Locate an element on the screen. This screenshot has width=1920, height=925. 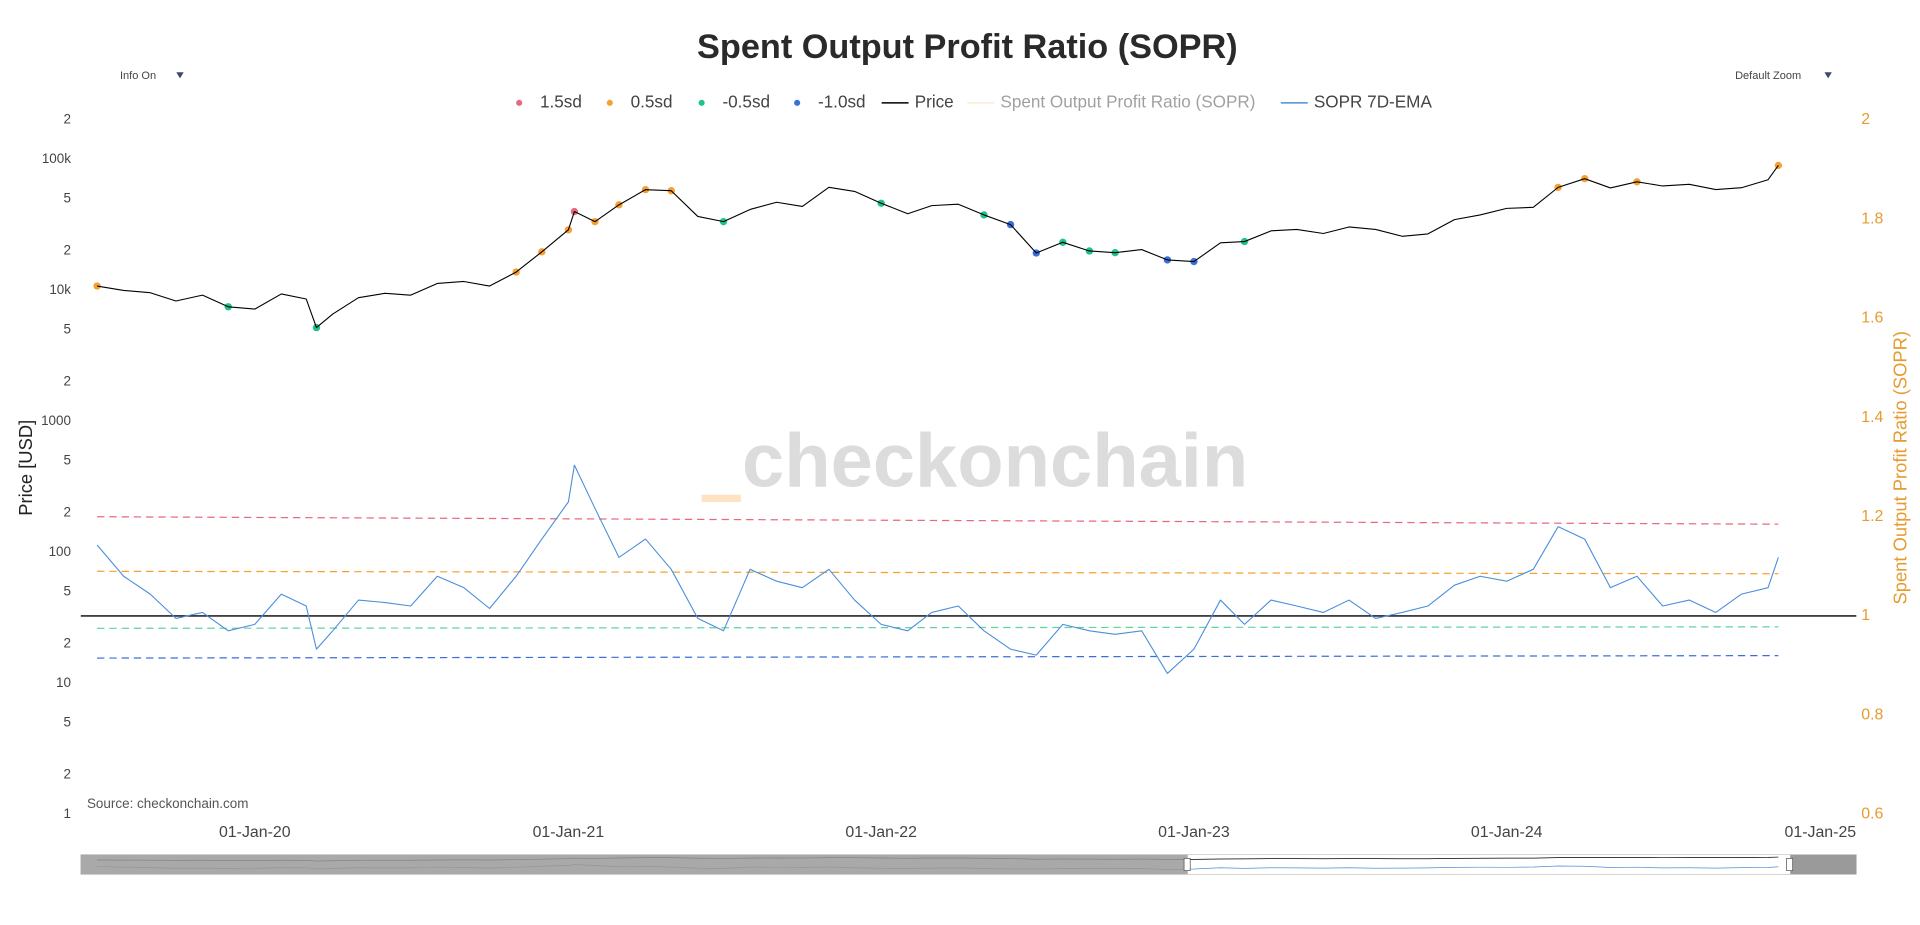
y-tick-label: 1000 is located at coordinates (56, 420).